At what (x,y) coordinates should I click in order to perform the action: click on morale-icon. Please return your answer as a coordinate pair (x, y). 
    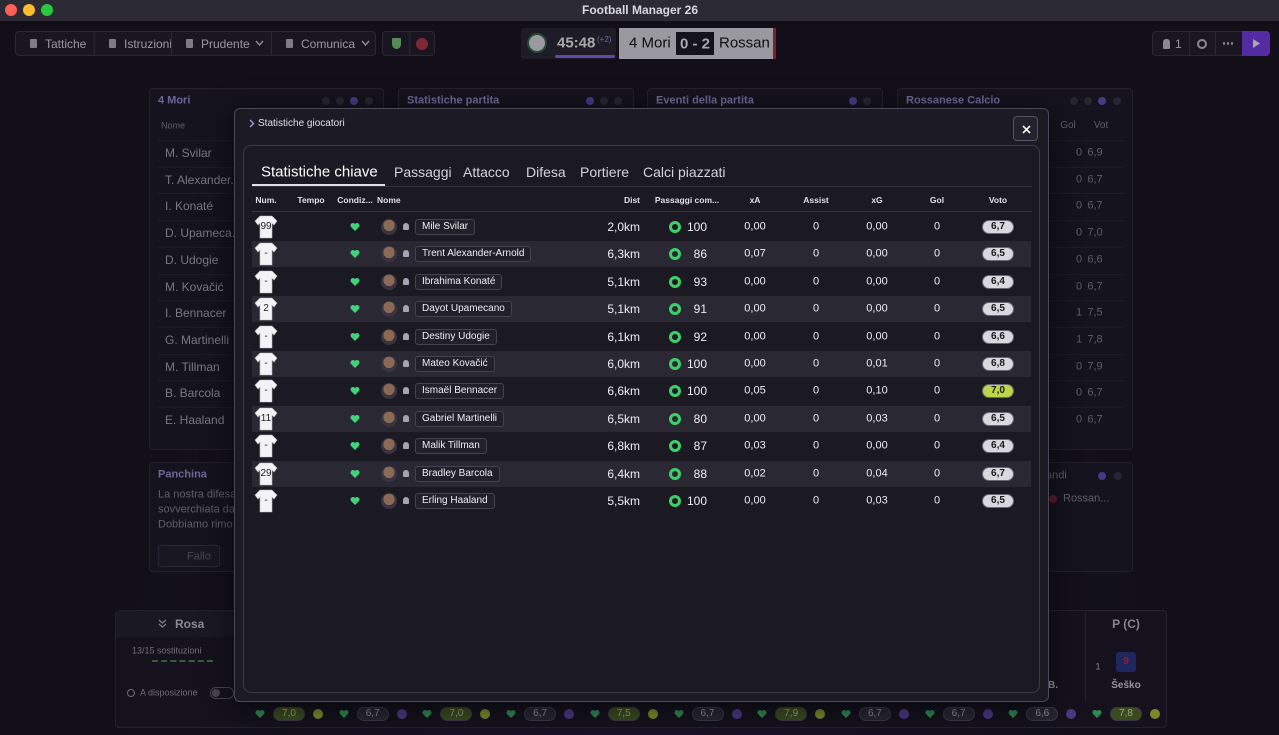
    Looking at the image, I should click on (569, 714).